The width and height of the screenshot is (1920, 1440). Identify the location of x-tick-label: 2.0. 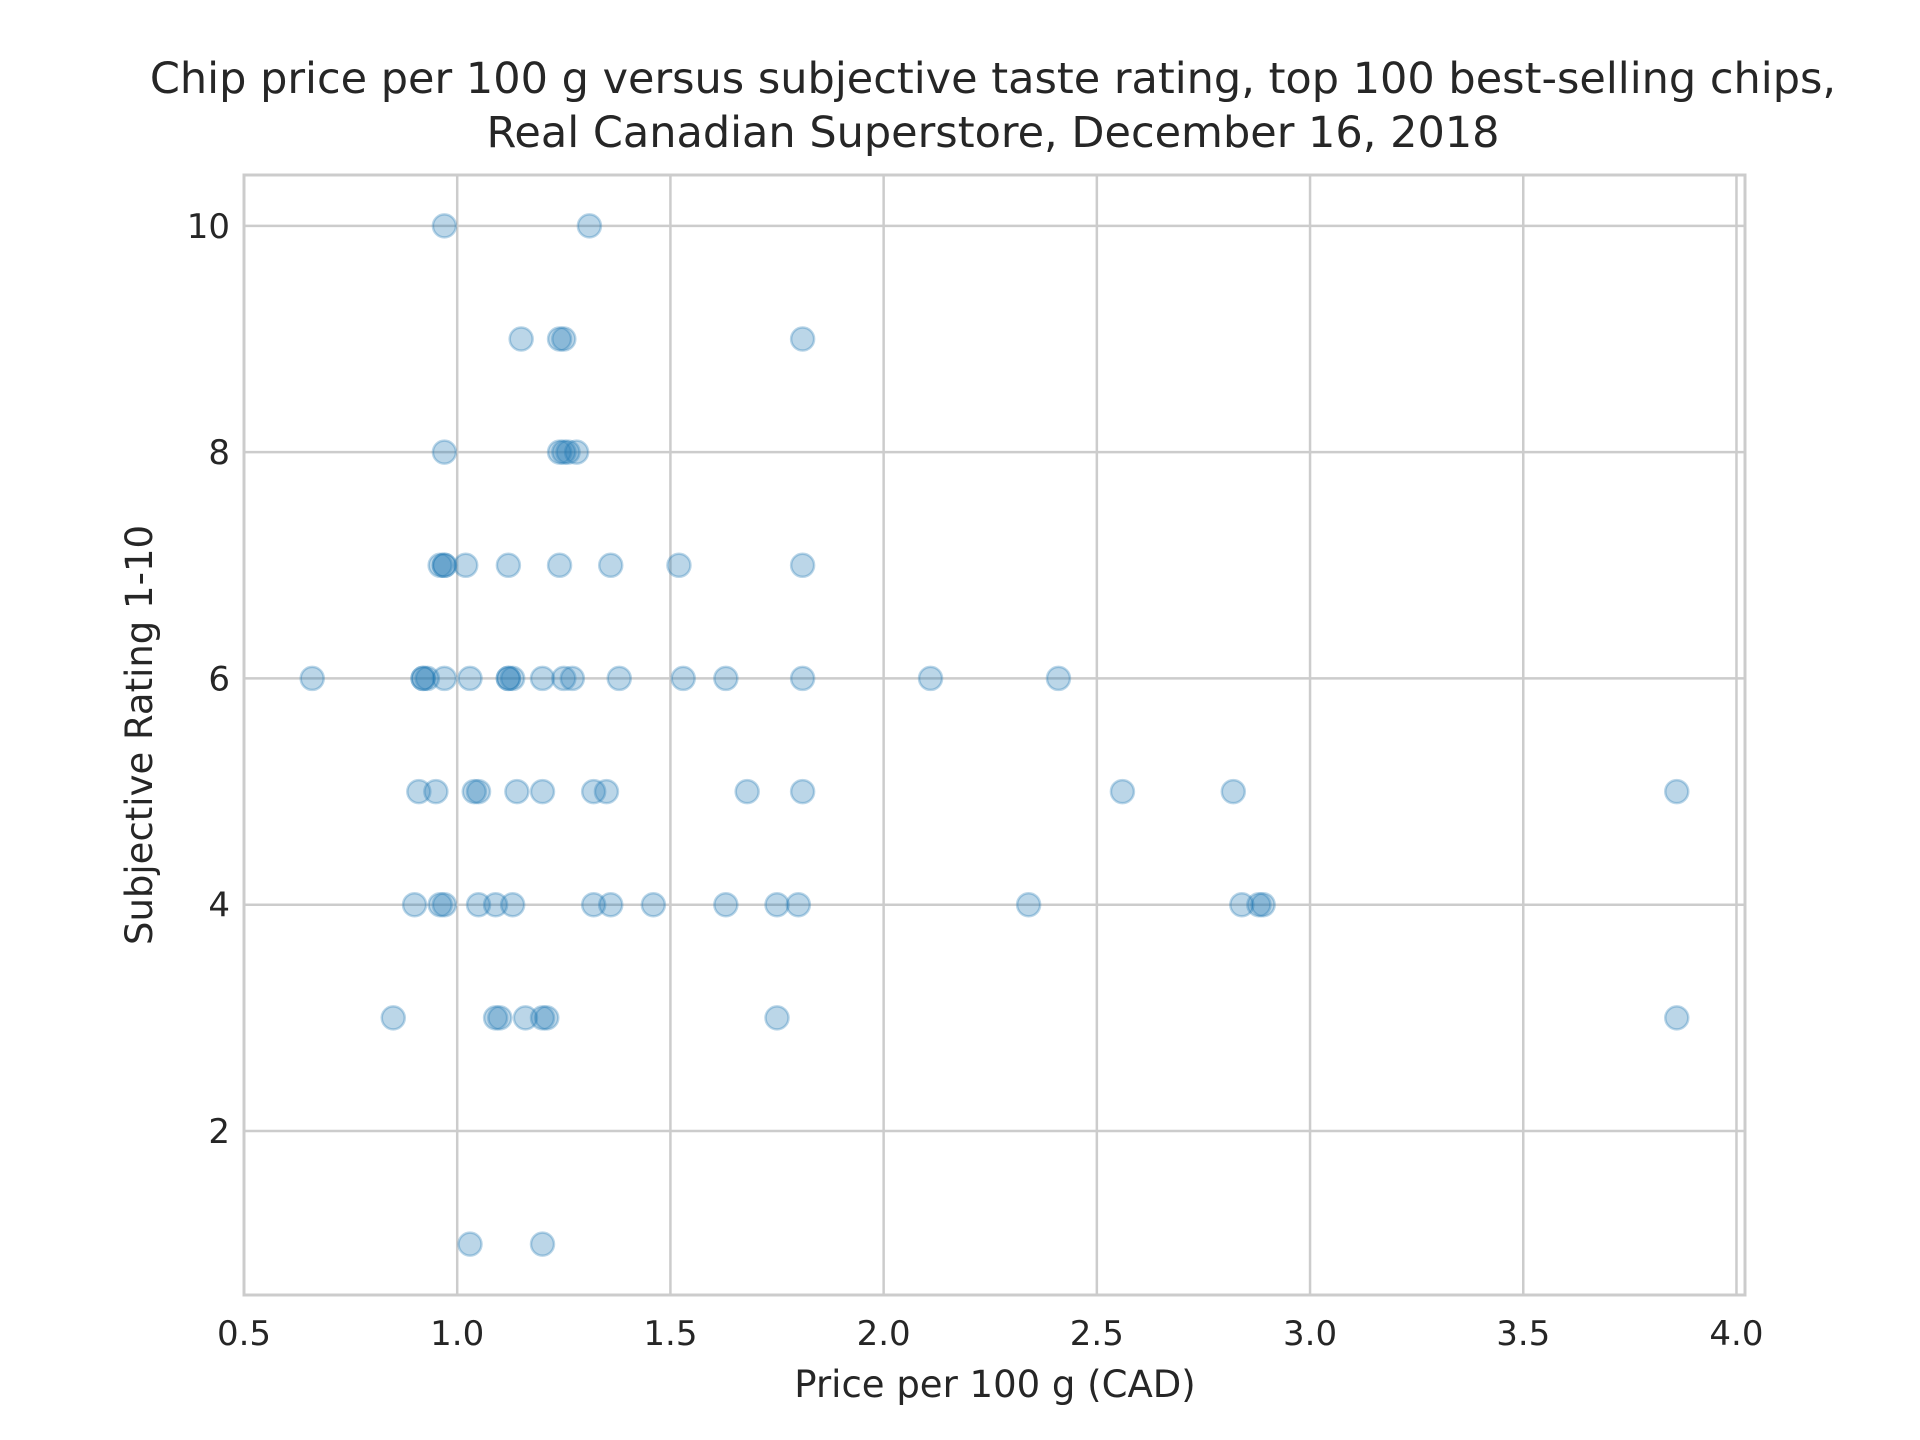
(884, 1334).